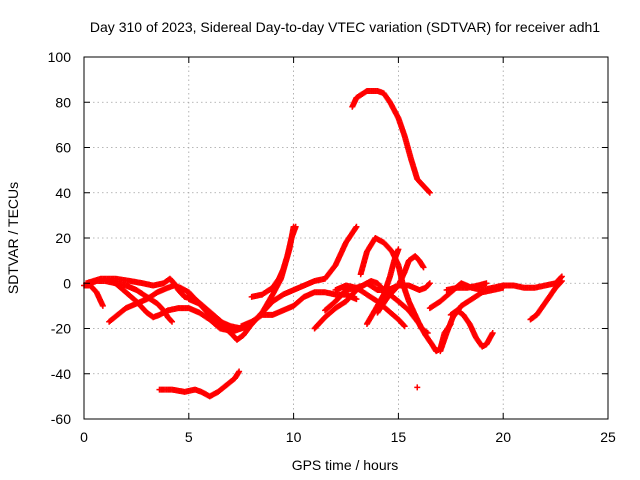 This screenshot has height=480, width=640. I want to click on series-s20, so click(471, 328).